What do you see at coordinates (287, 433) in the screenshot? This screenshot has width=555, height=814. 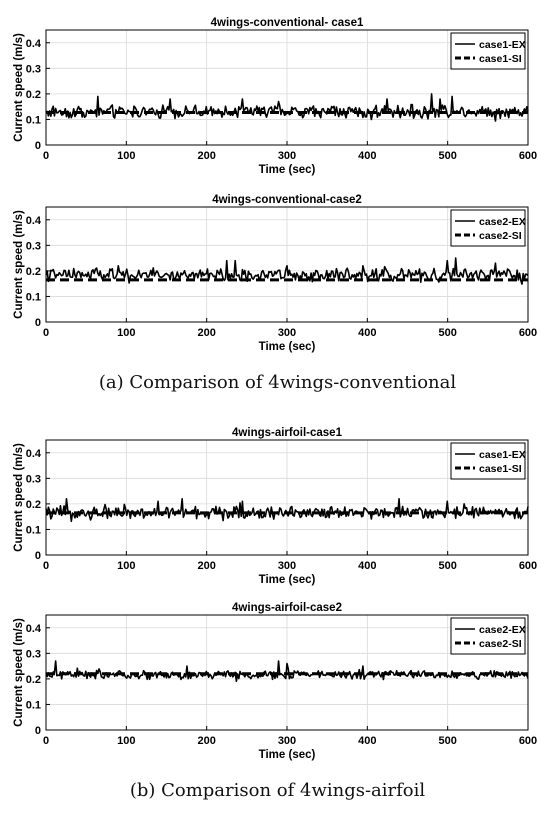 I see `chart-title: 4wings-airfoil-case1` at bounding box center [287, 433].